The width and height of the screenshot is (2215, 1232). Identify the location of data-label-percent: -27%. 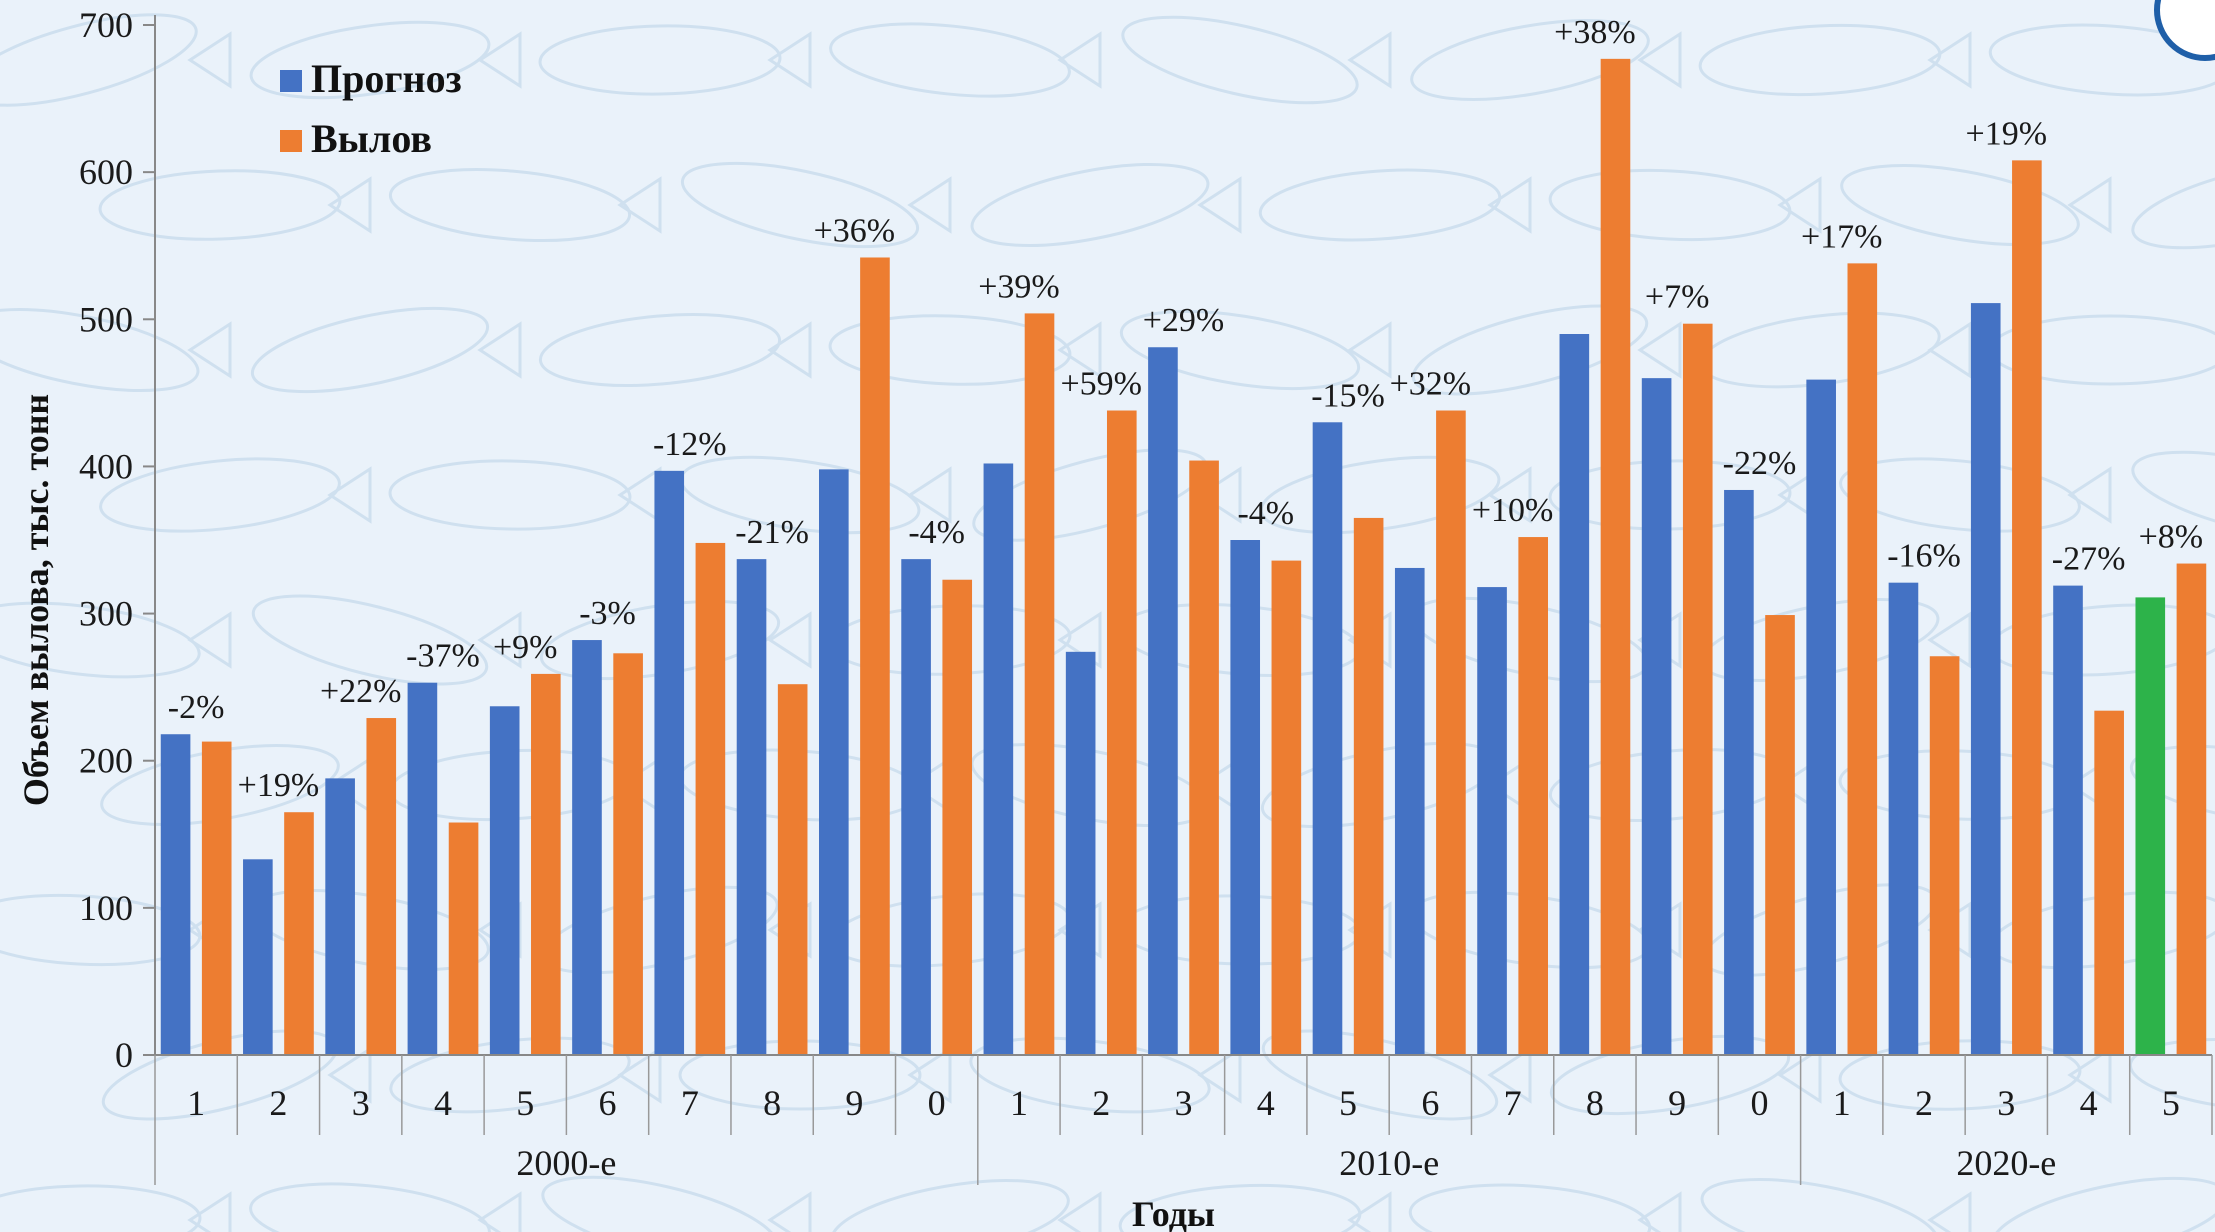
(2089, 559).